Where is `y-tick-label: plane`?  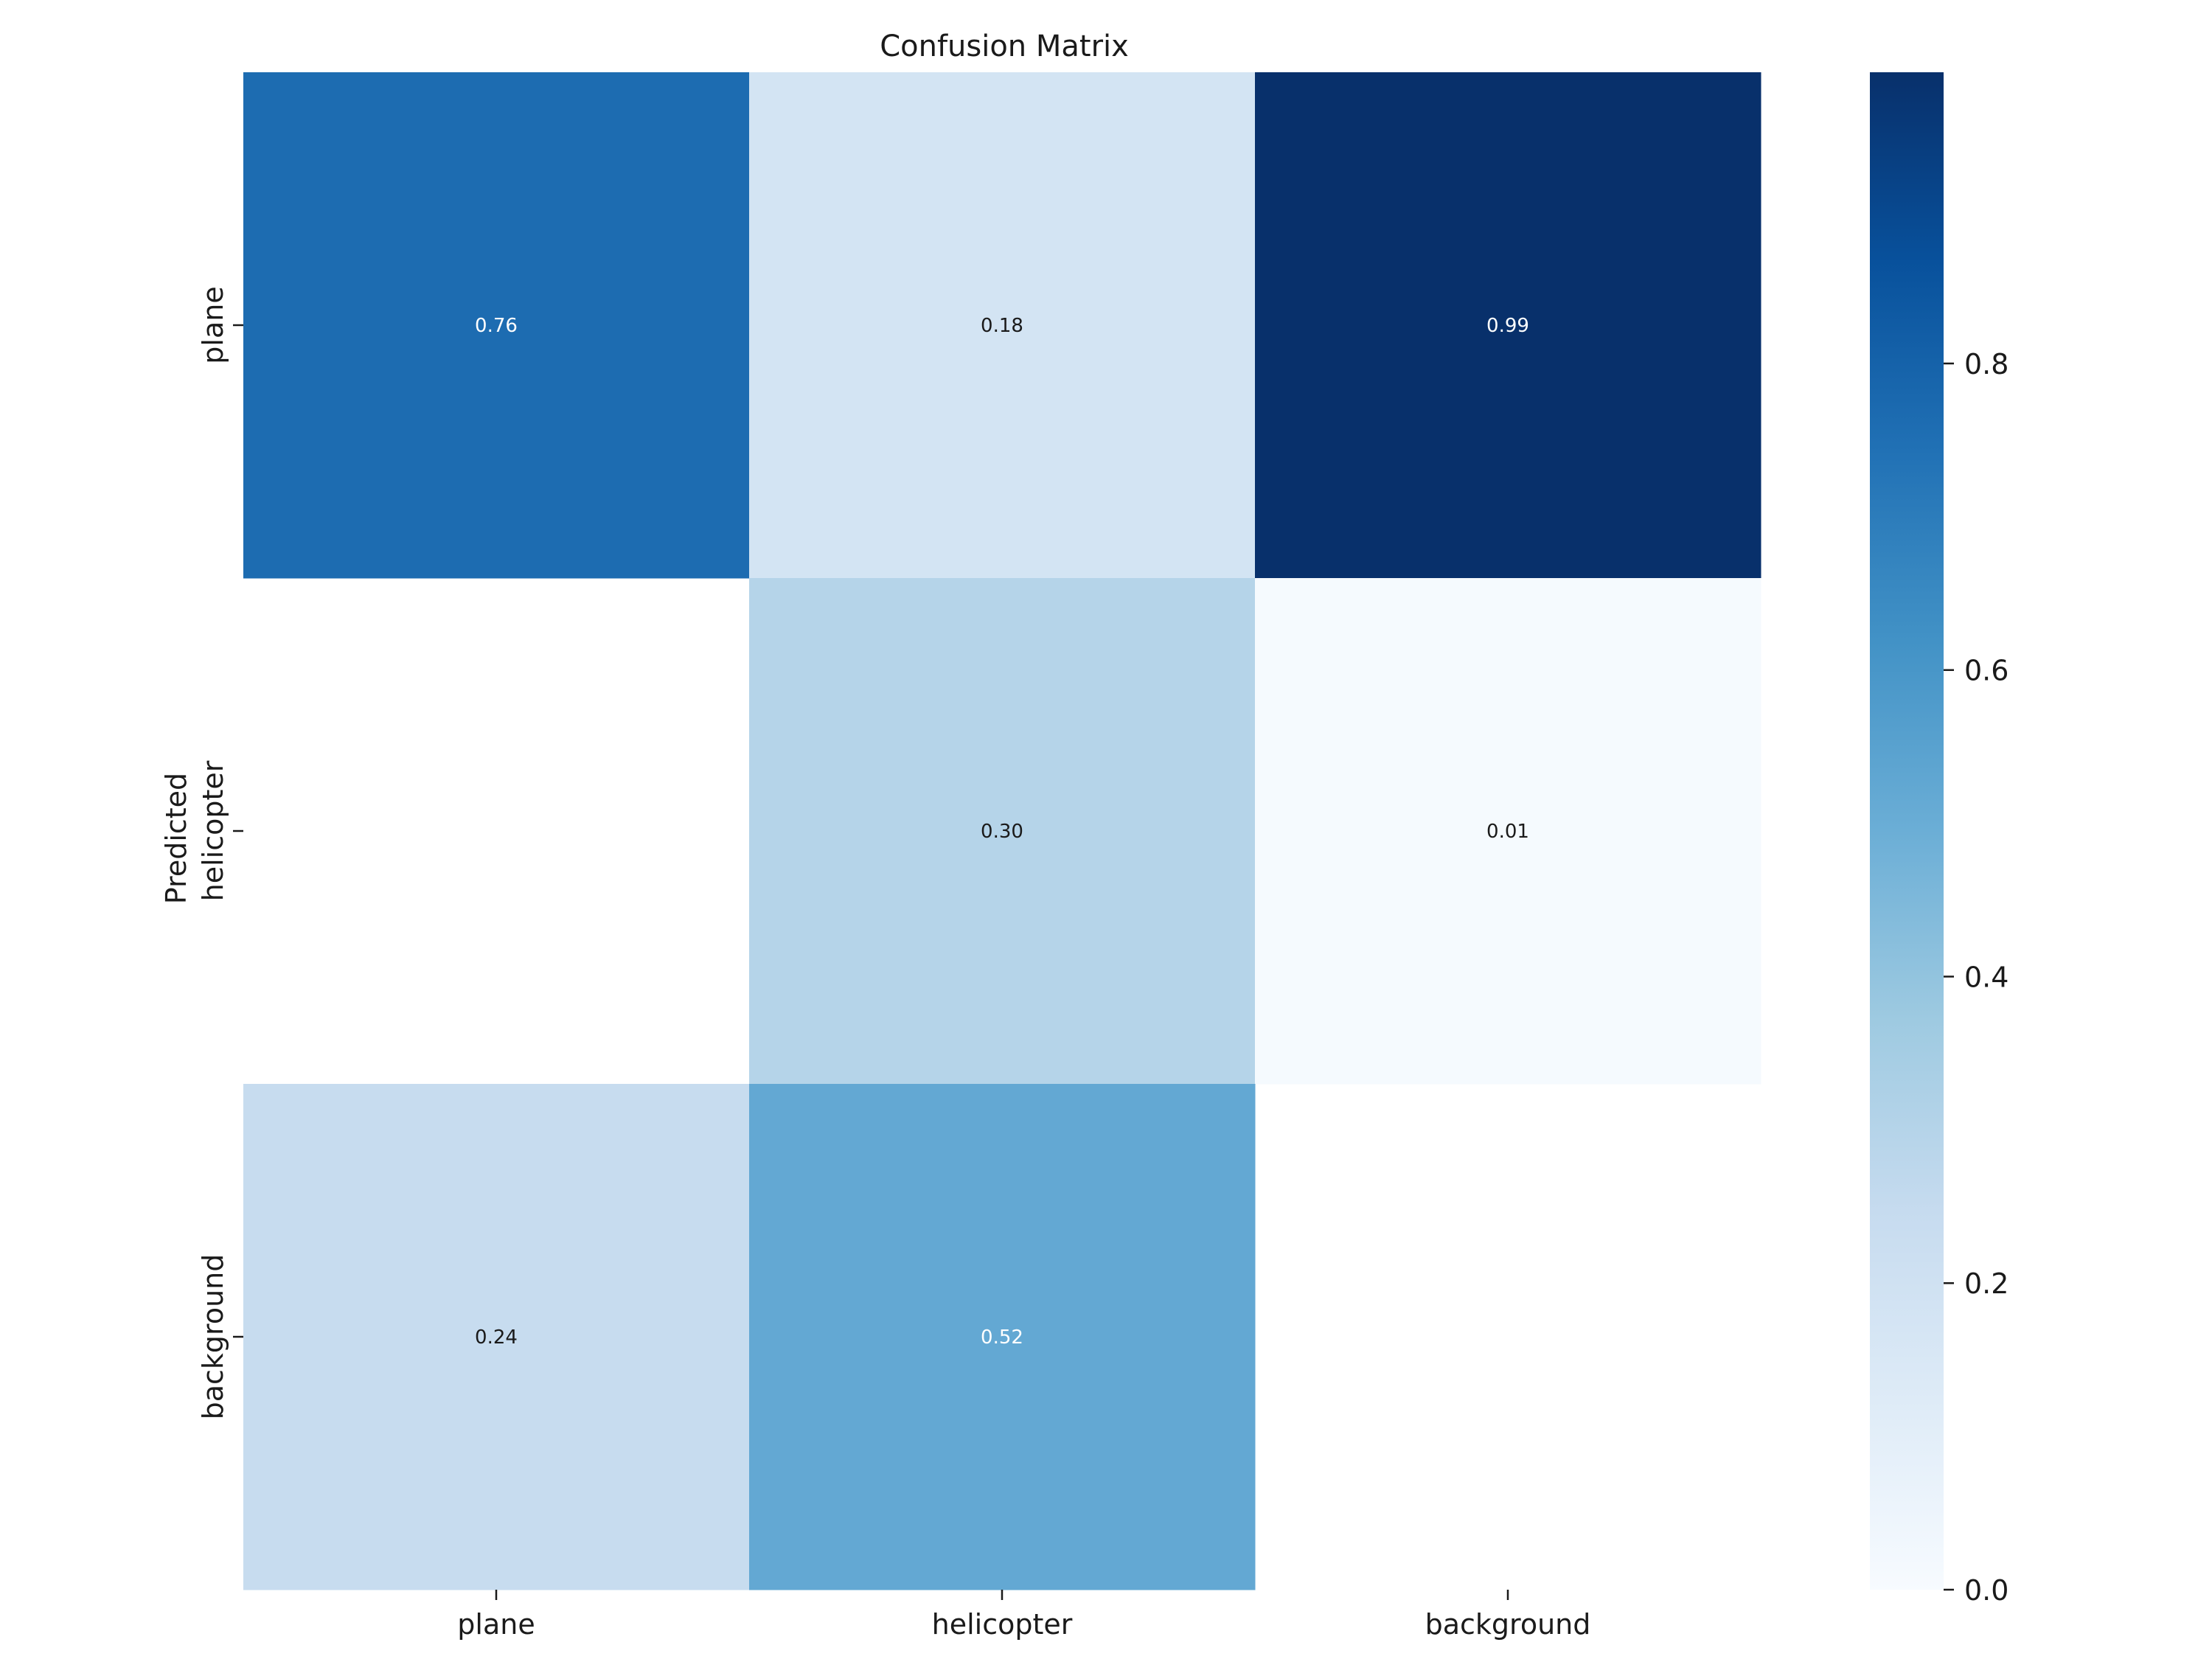 y-tick-label: plane is located at coordinates (213, 325).